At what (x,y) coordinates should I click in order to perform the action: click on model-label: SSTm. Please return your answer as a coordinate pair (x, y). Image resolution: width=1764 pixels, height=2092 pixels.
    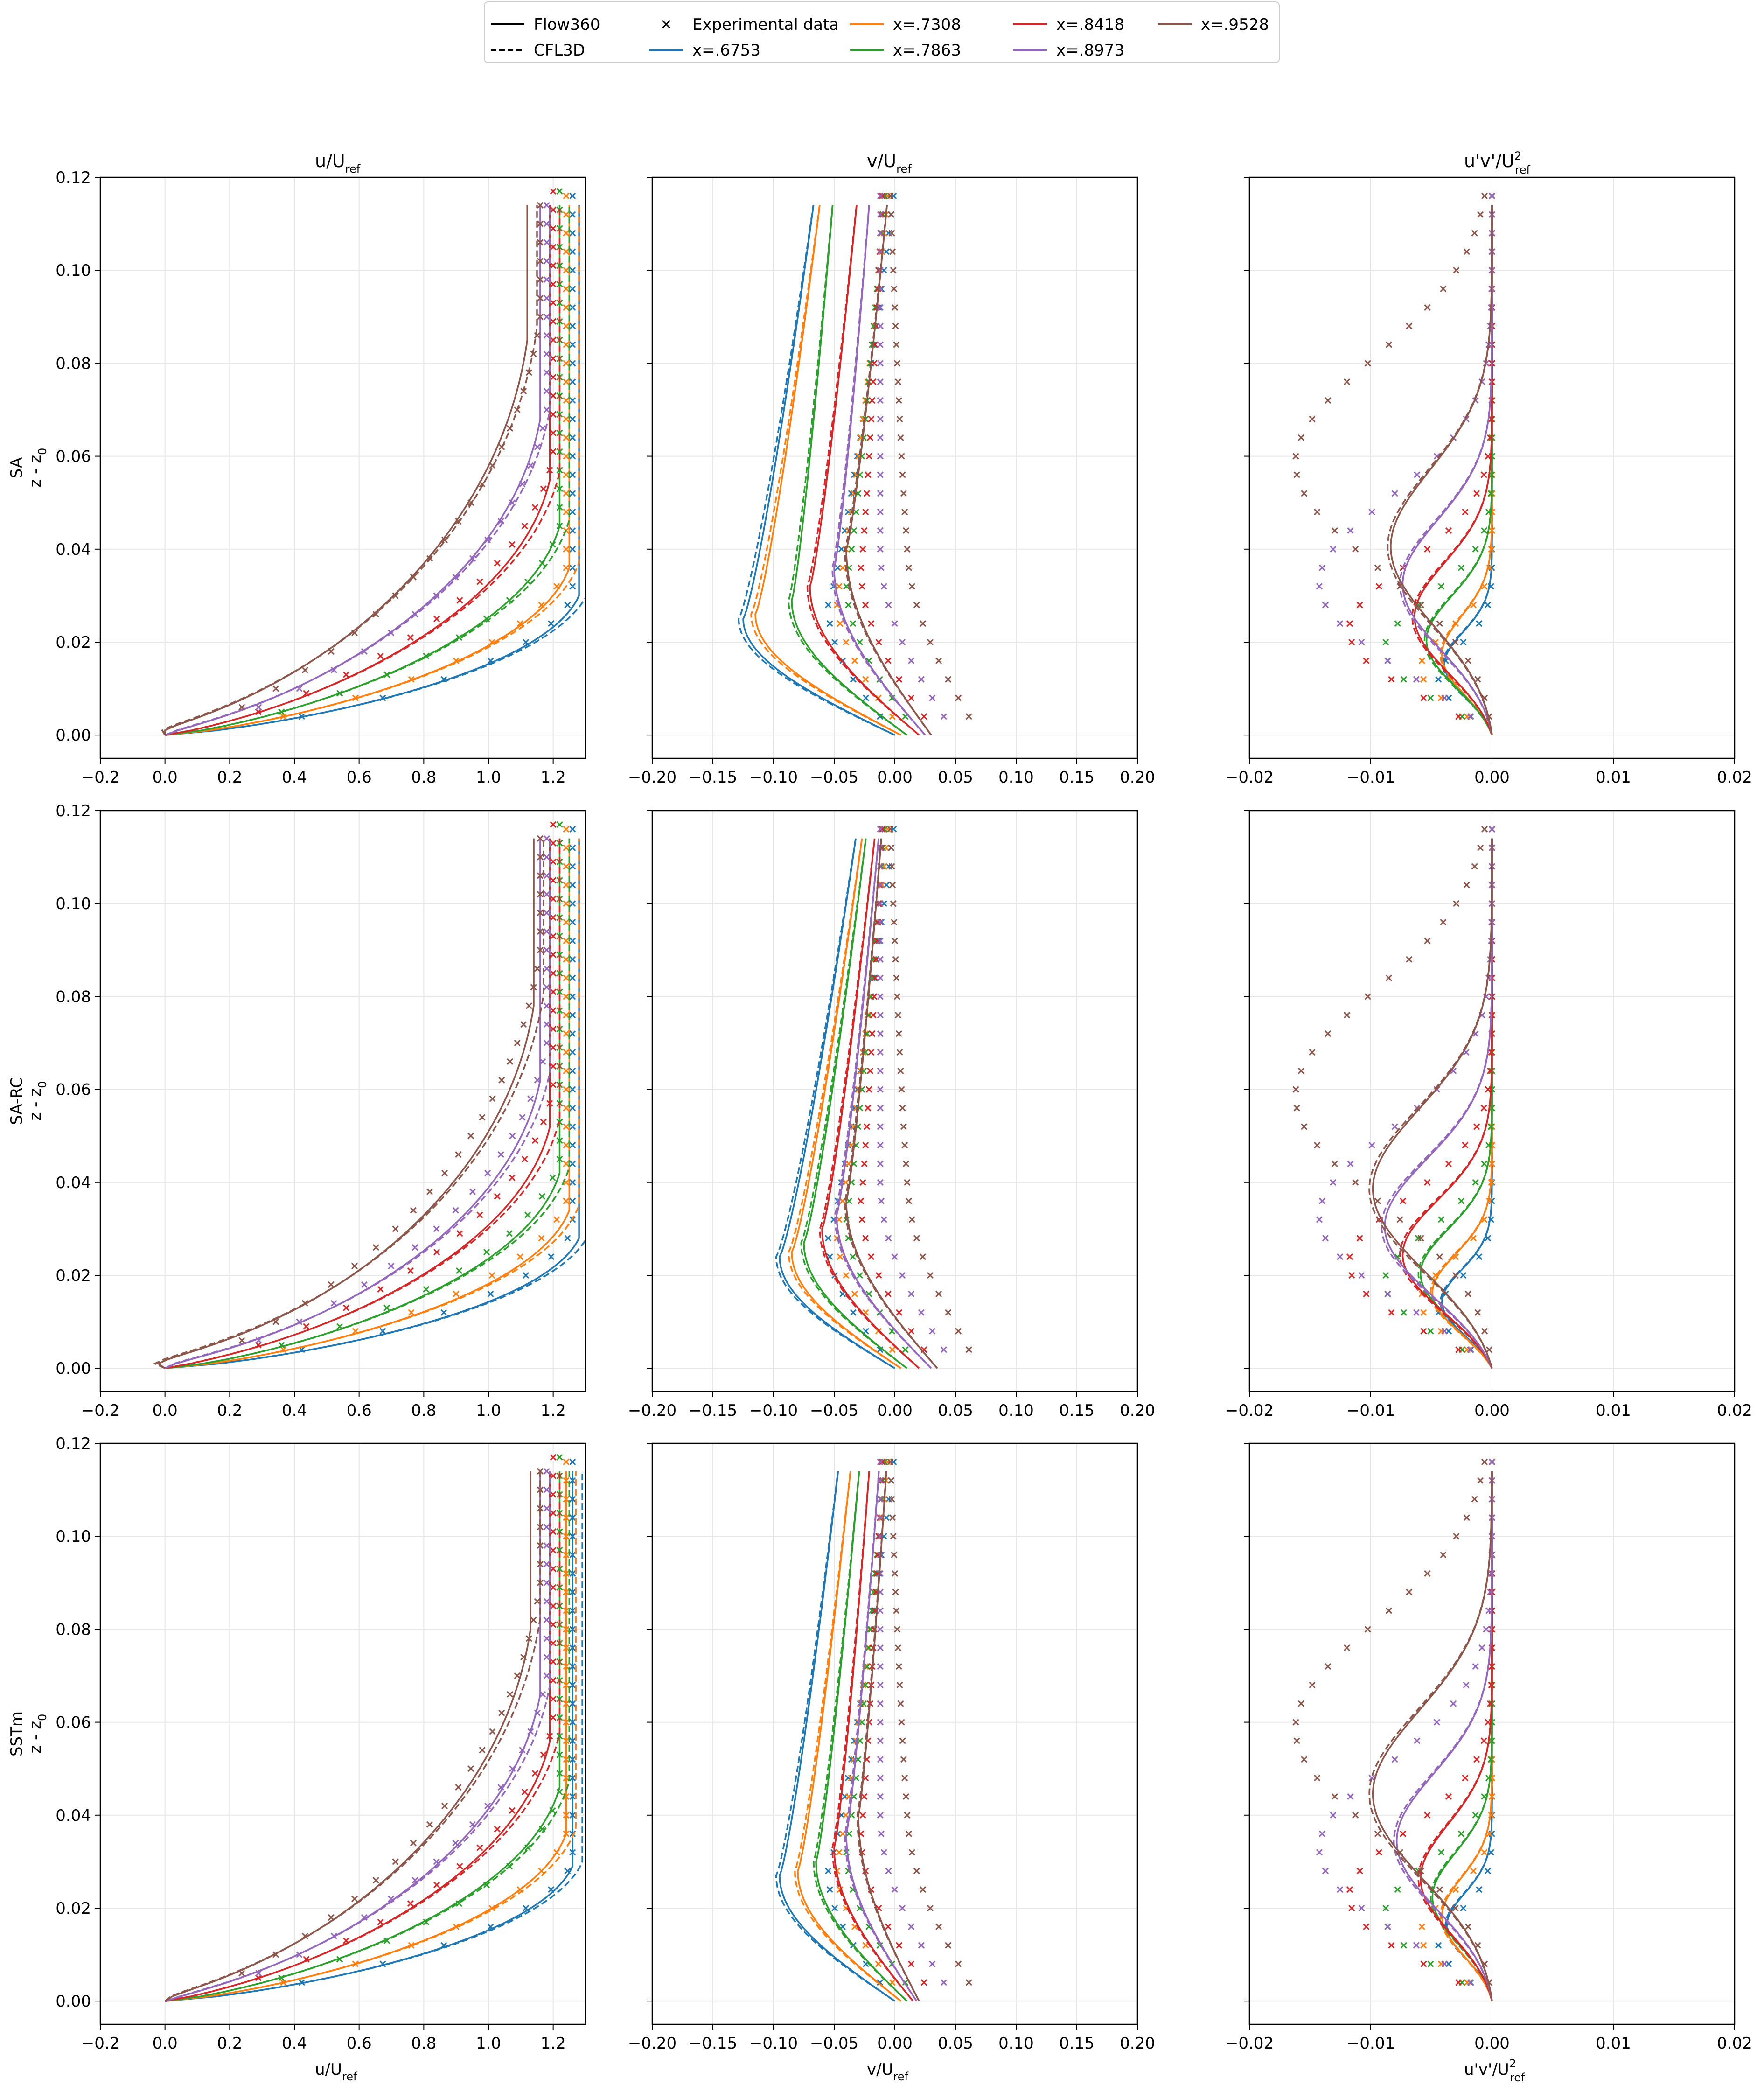
    Looking at the image, I should click on (16, 1733).